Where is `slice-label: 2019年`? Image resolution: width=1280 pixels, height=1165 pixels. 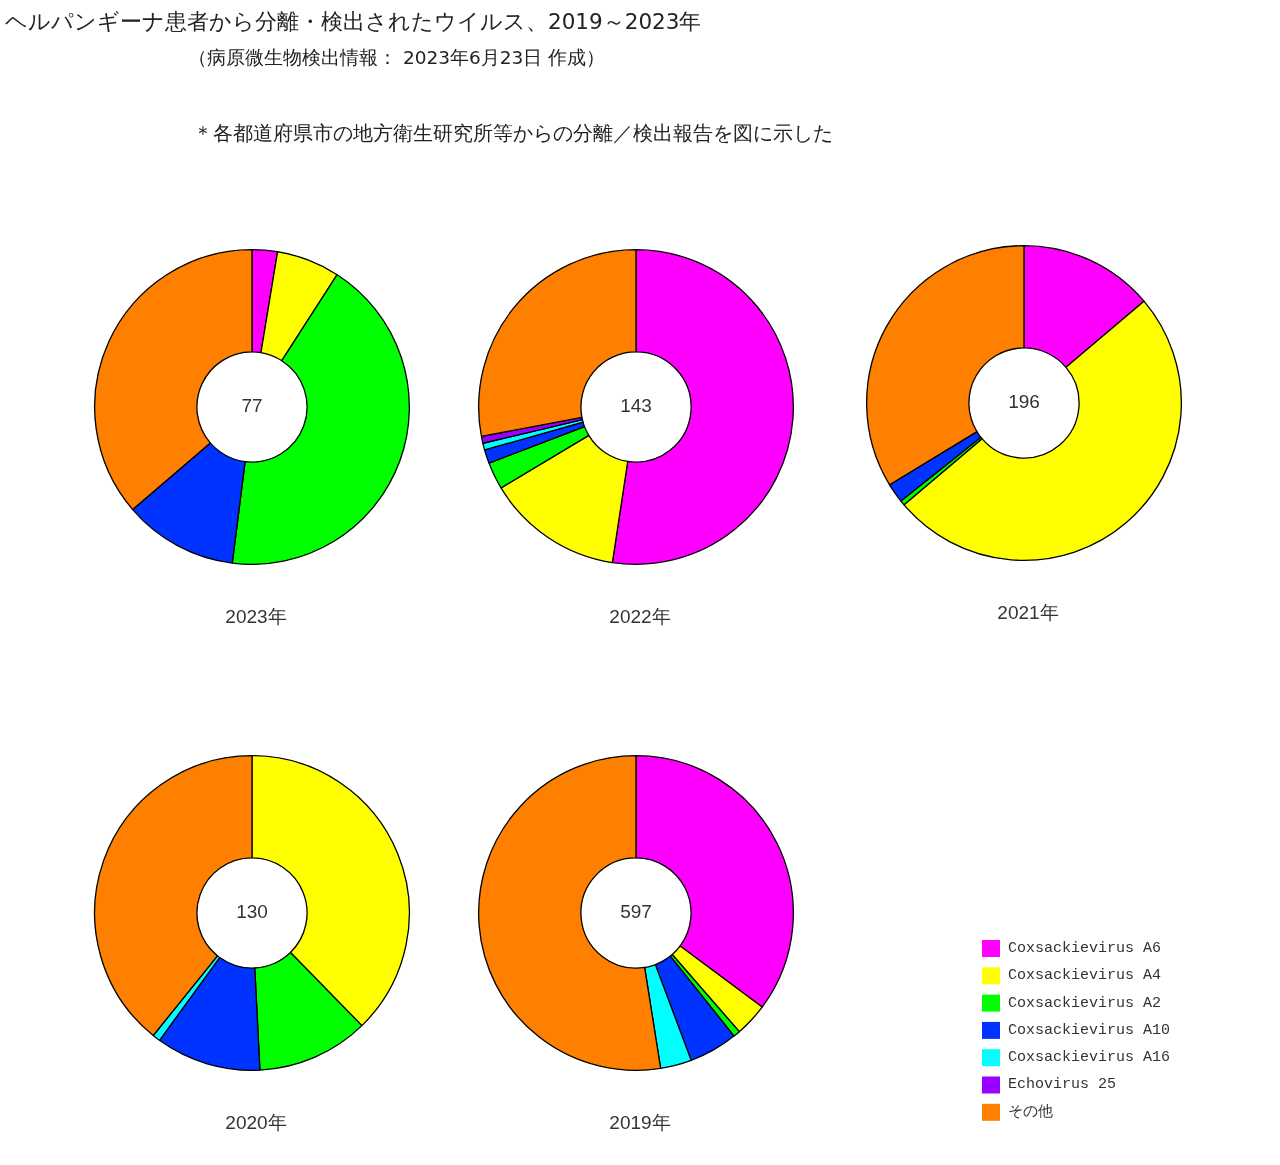
slice-label: 2019年 is located at coordinates (640, 1123).